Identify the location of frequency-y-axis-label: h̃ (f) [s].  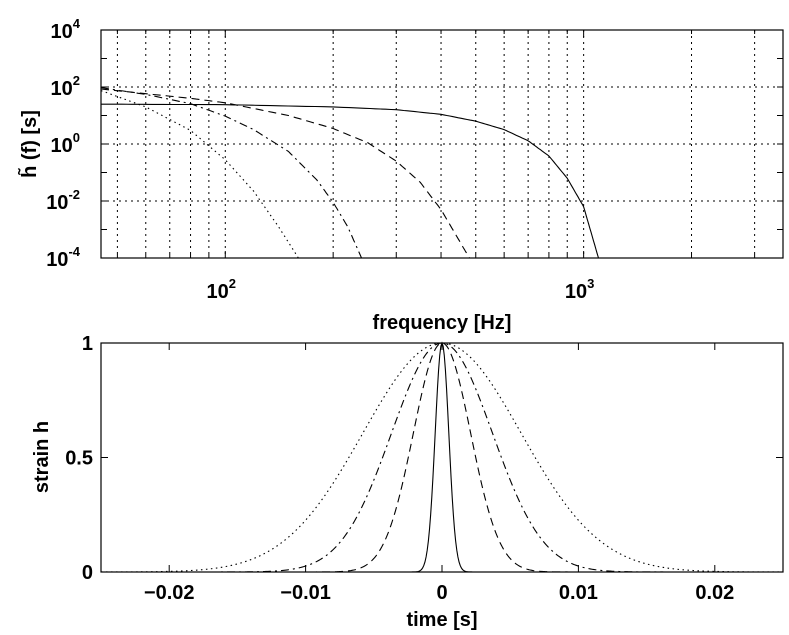
(29, 144).